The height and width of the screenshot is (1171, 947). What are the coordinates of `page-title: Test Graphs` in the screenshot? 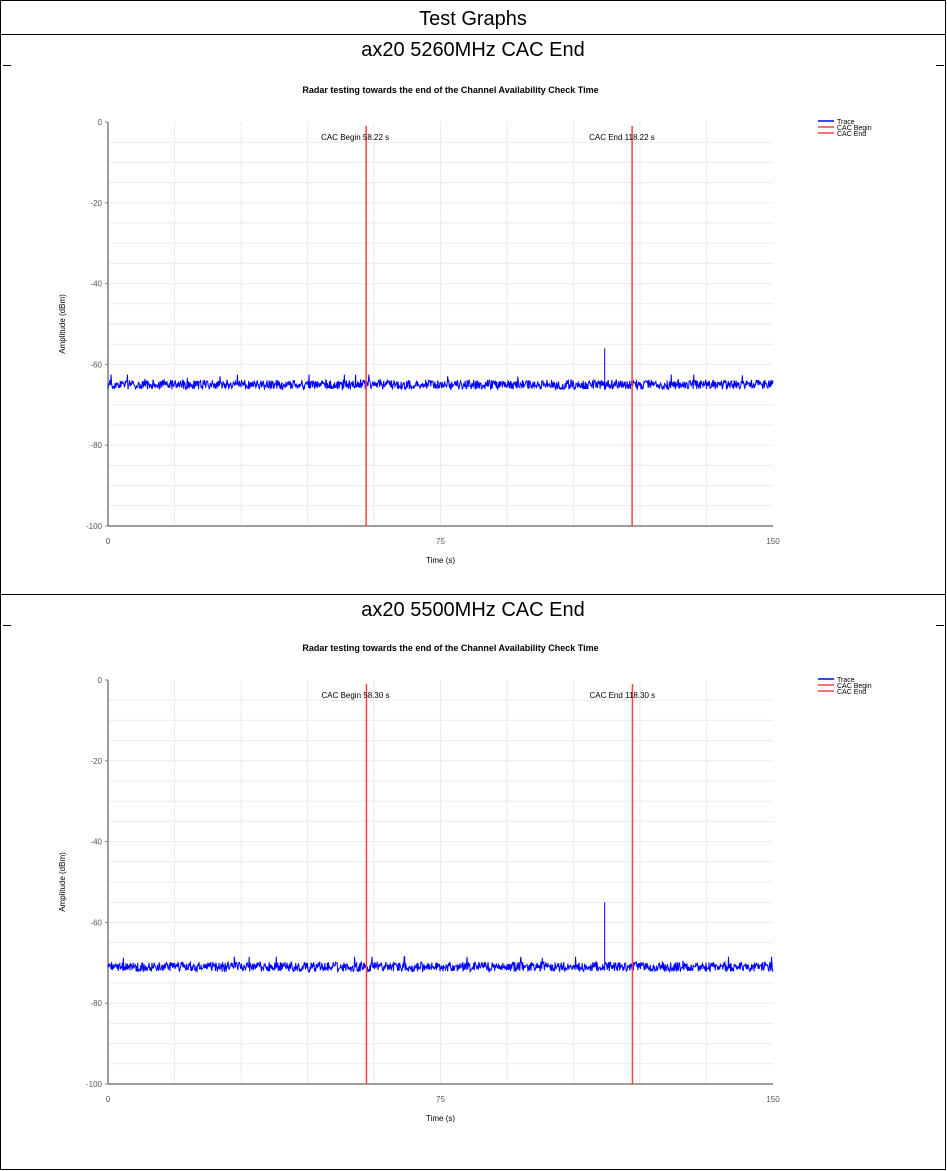 It's located at (473, 19).